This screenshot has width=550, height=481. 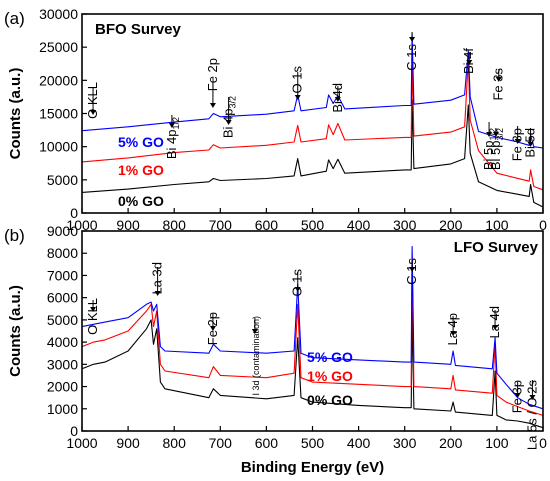 I want to click on peak-annotation: Fe 2p, so click(x=212, y=83).